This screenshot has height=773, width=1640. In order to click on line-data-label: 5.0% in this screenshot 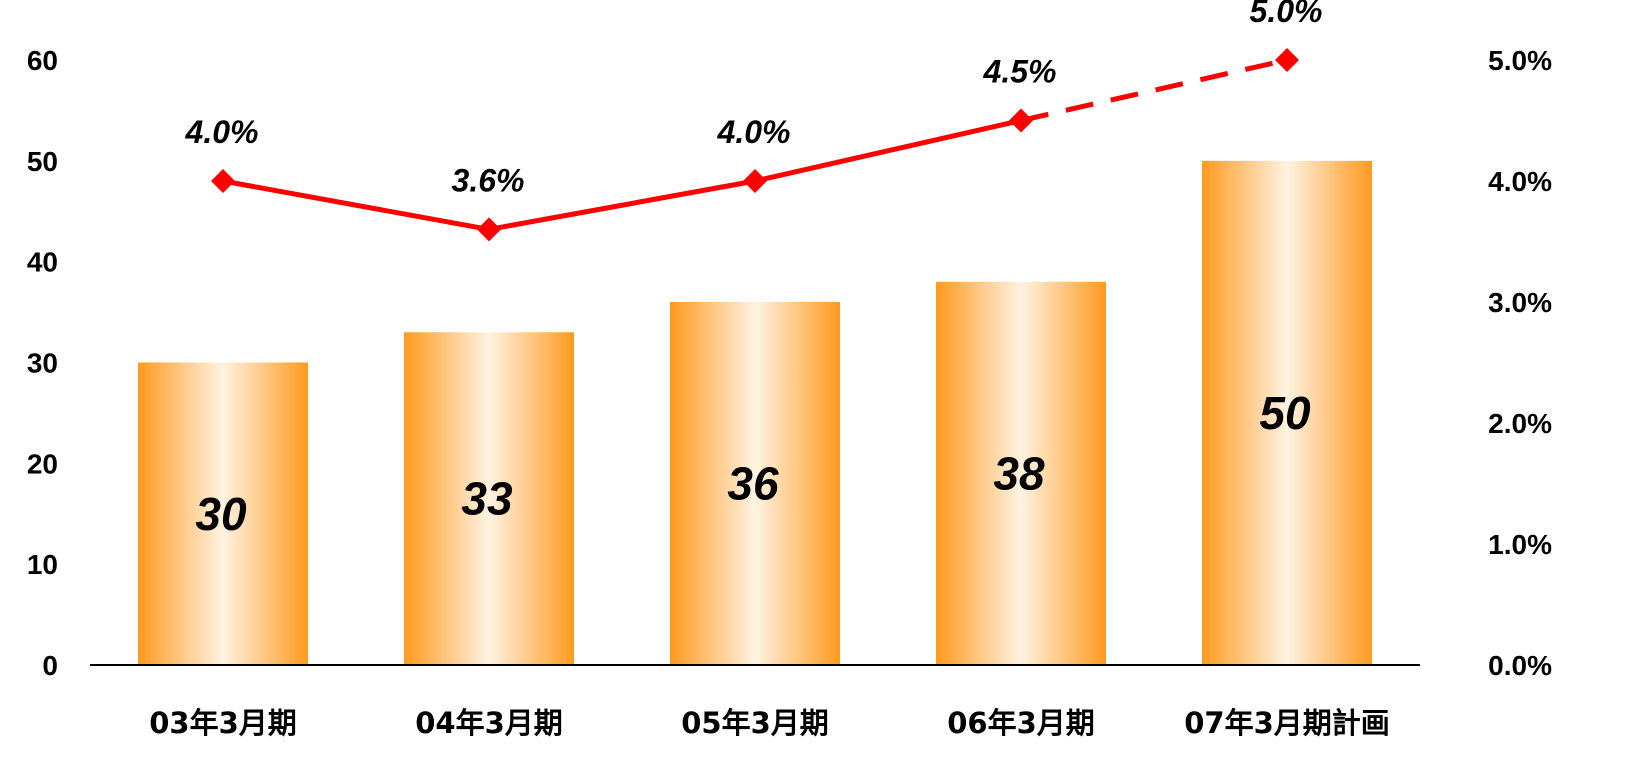, I will do `click(1286, 14)`.